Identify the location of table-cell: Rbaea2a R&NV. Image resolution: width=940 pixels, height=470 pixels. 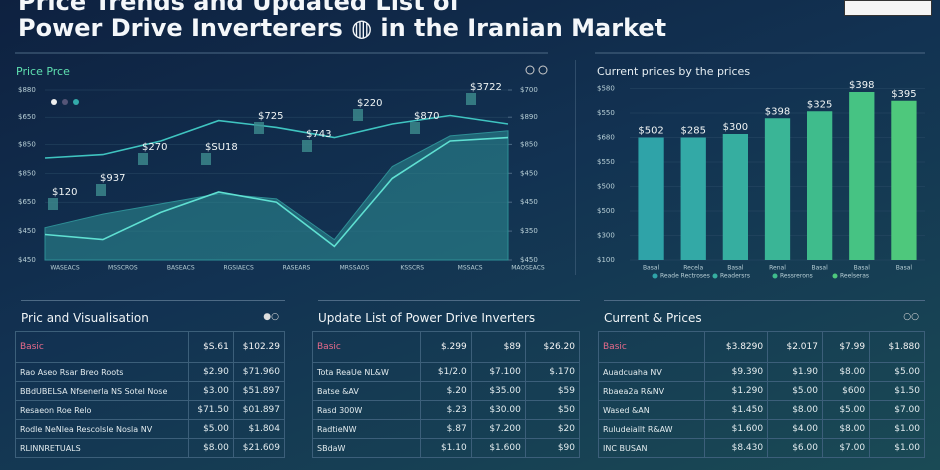
(651, 391).